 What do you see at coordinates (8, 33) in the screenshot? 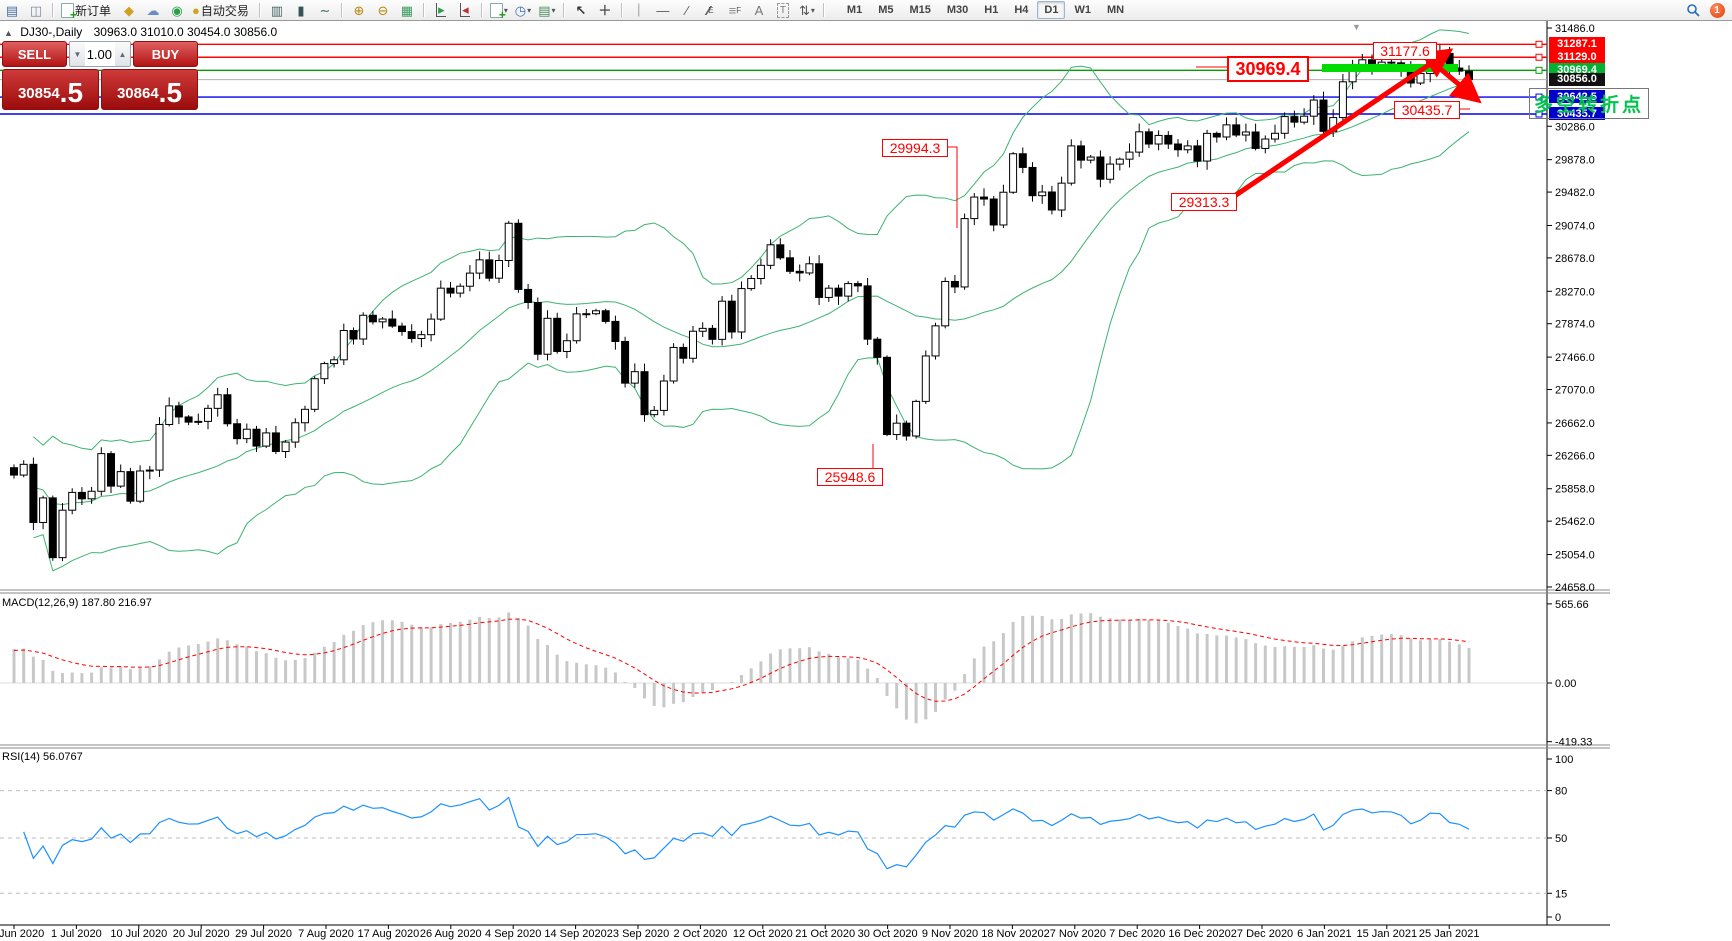
I see `panel-collapse-icon: ▲` at bounding box center [8, 33].